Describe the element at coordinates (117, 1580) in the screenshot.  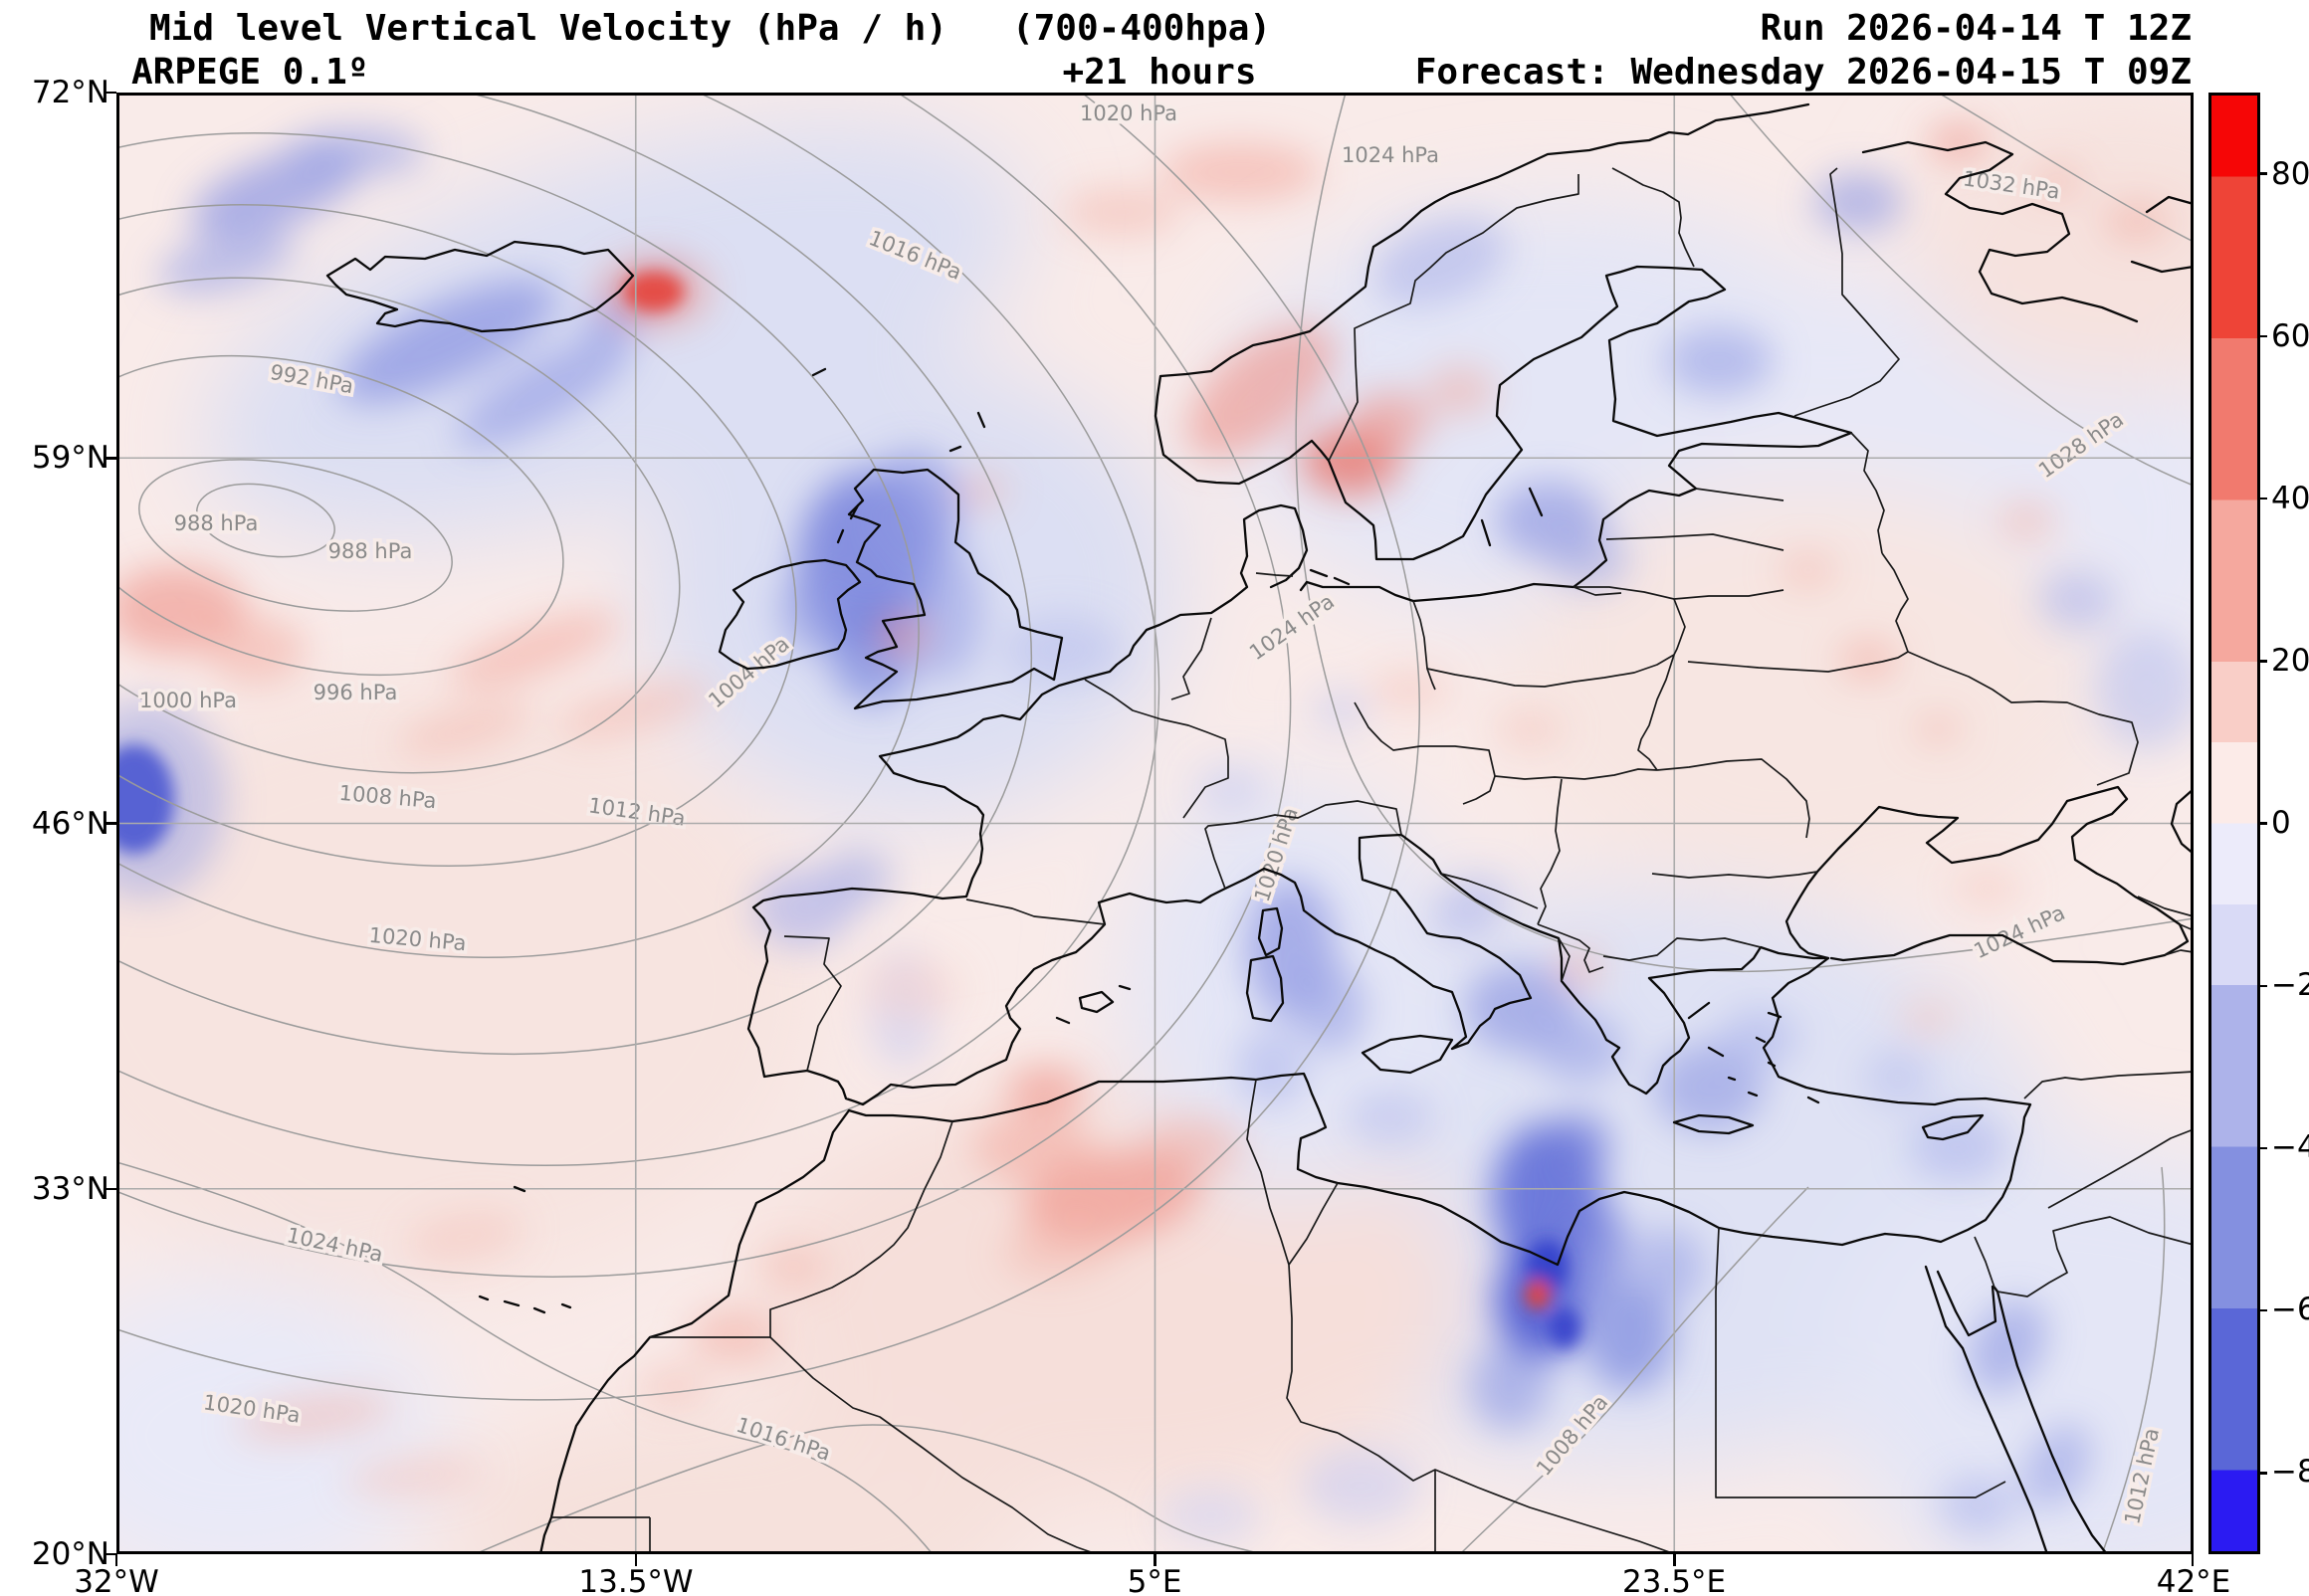
I see `lon-tick-label: 32°W` at that location.